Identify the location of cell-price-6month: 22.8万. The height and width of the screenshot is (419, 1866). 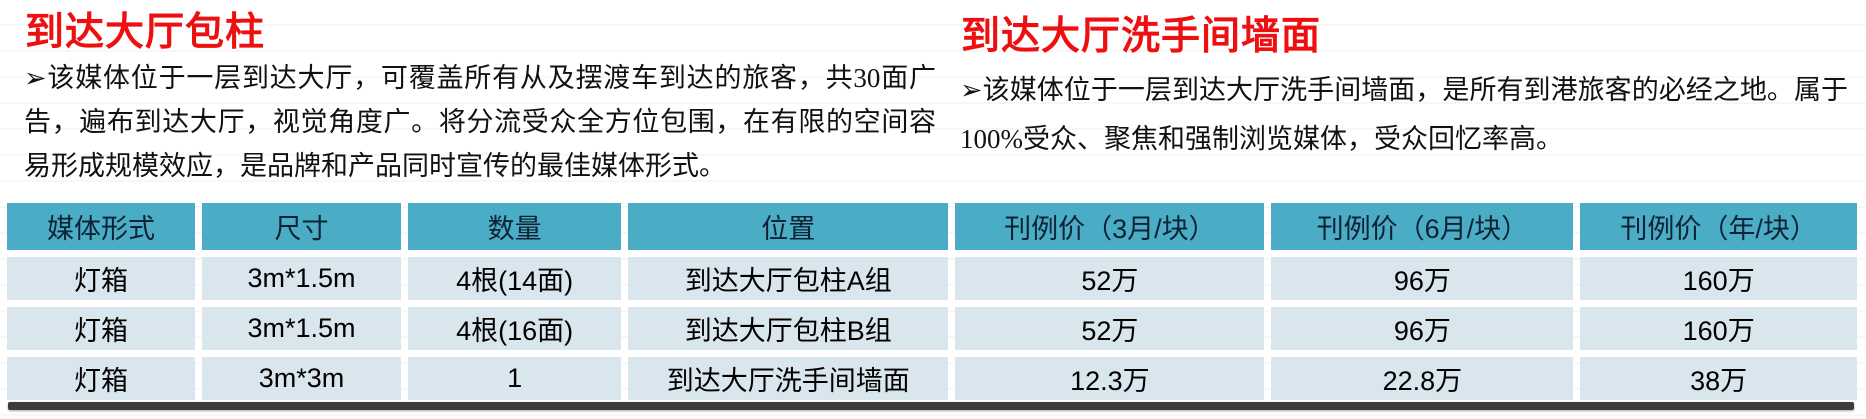
(1422, 378).